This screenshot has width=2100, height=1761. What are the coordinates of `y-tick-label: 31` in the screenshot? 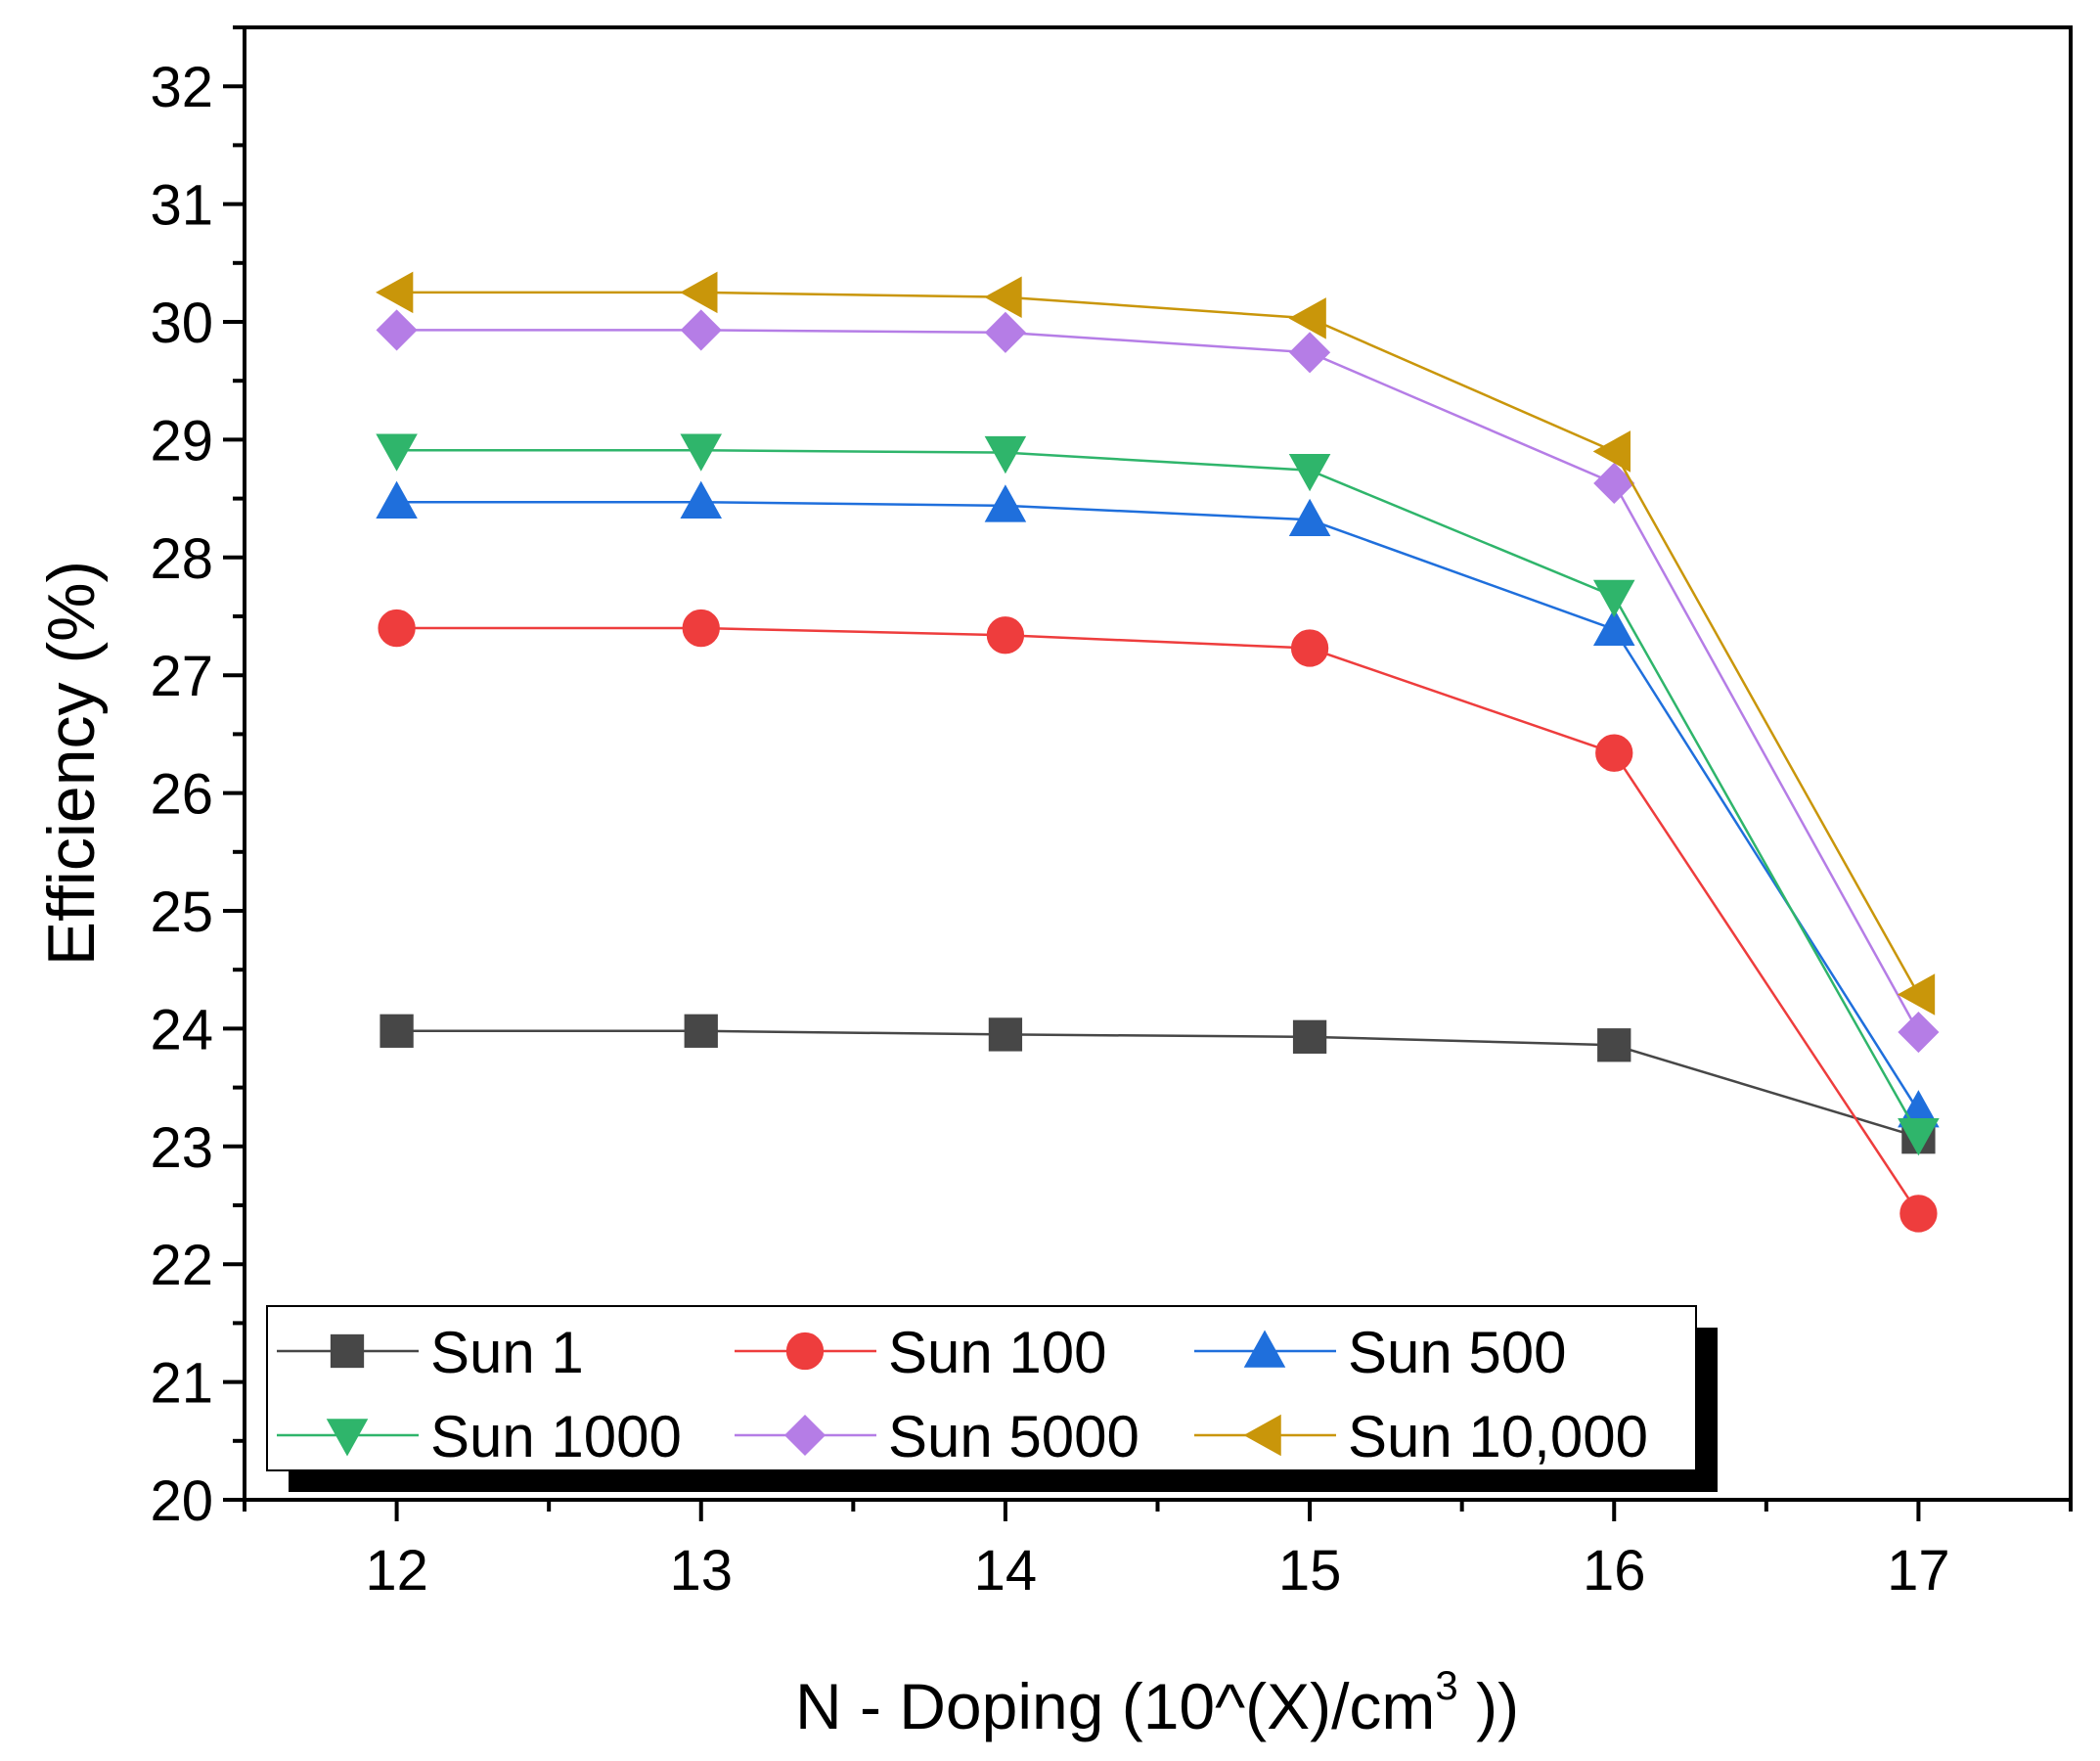 It's located at (181, 206).